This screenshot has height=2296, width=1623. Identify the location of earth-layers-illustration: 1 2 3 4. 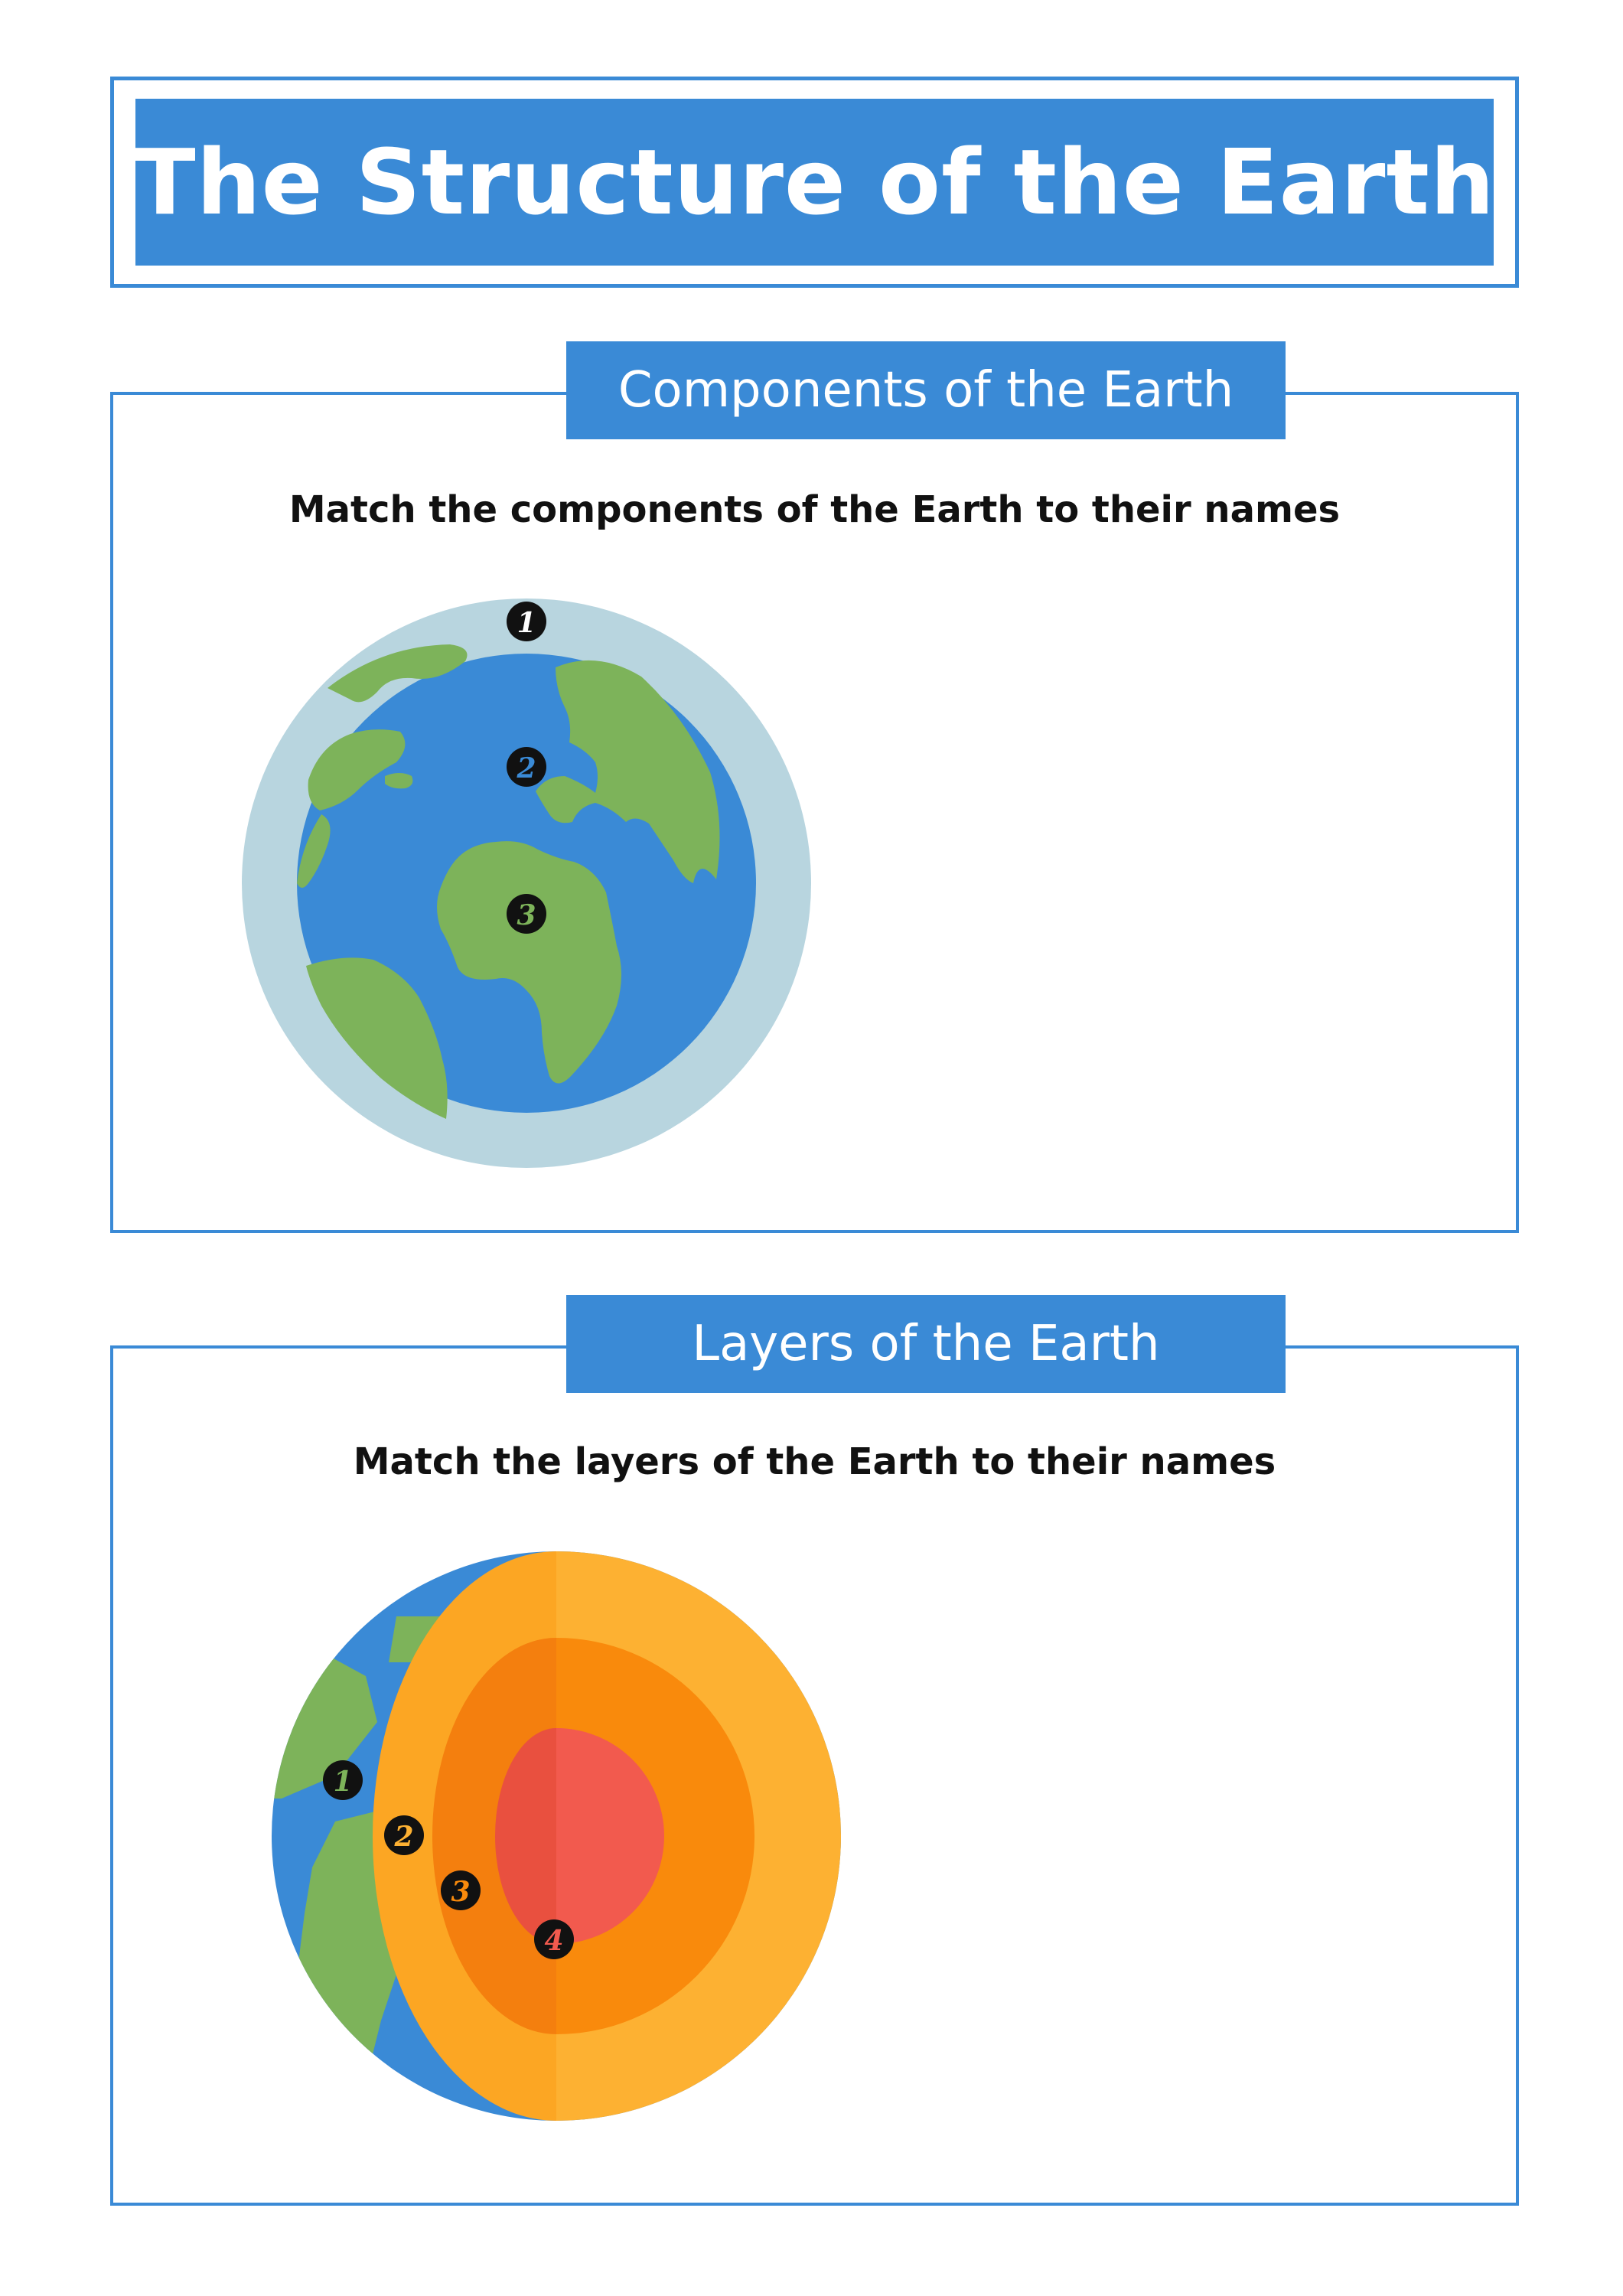
(557, 1836).